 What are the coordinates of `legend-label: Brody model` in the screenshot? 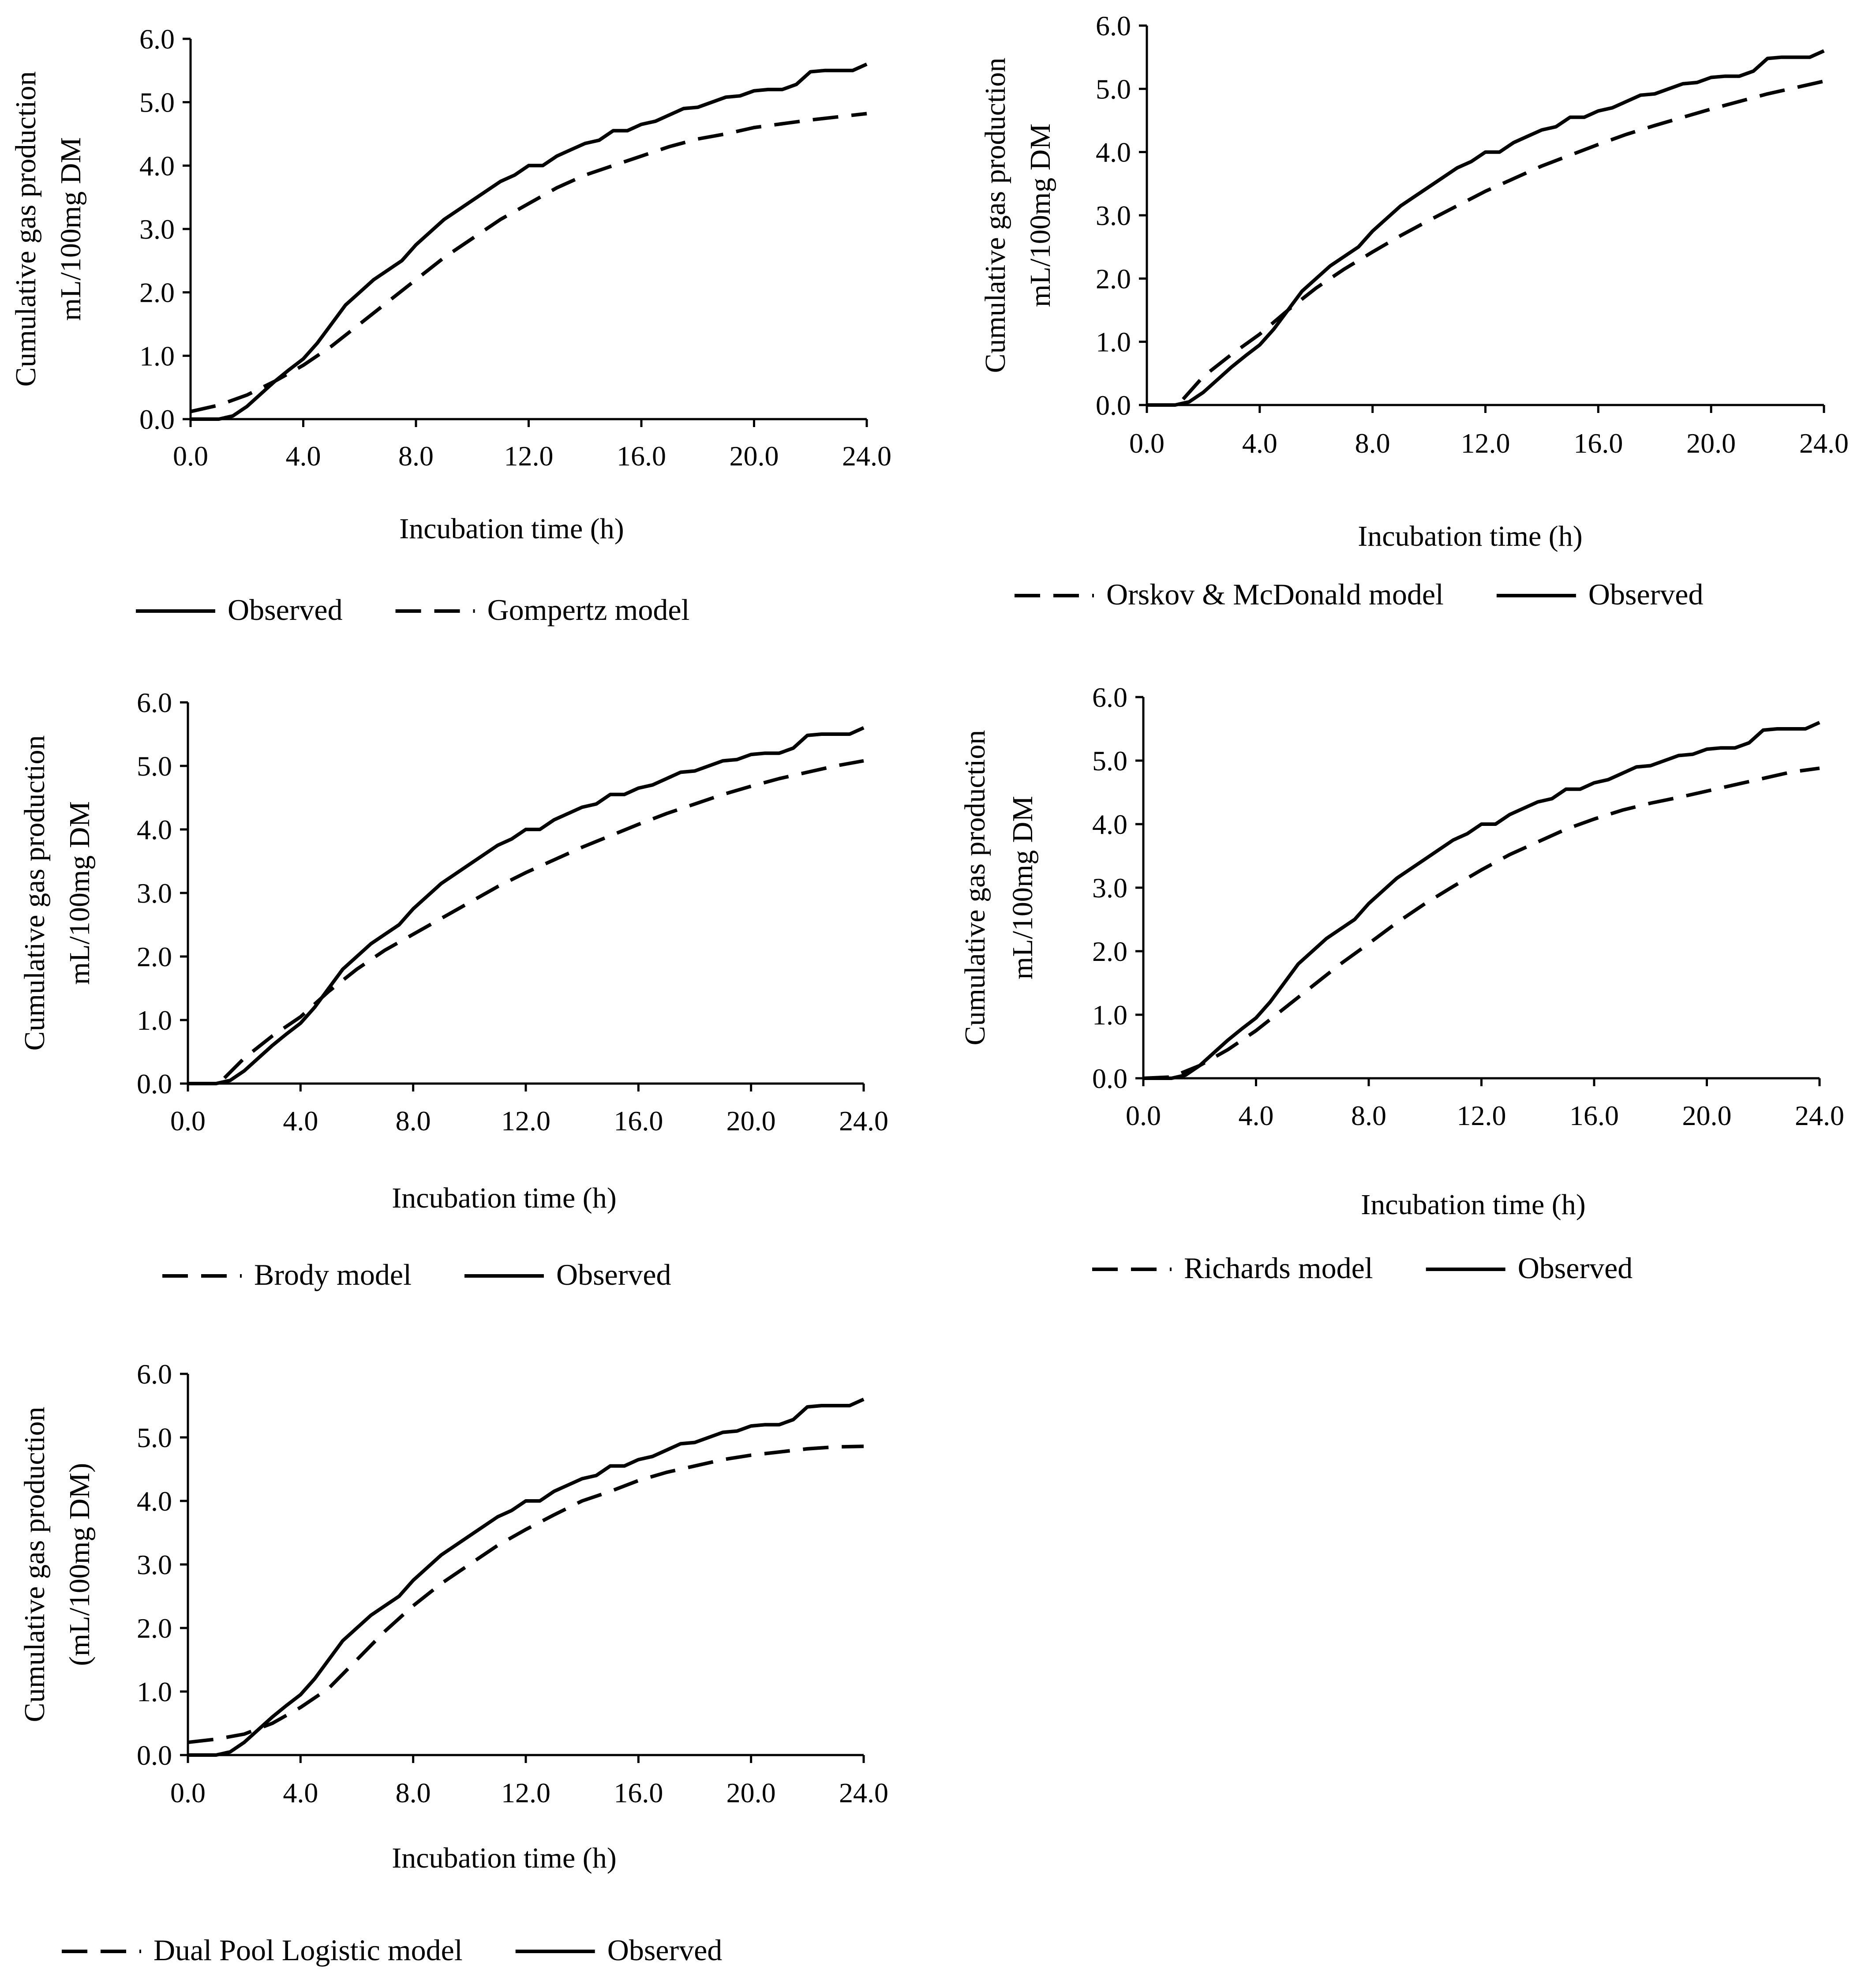 It's located at (333, 1274).